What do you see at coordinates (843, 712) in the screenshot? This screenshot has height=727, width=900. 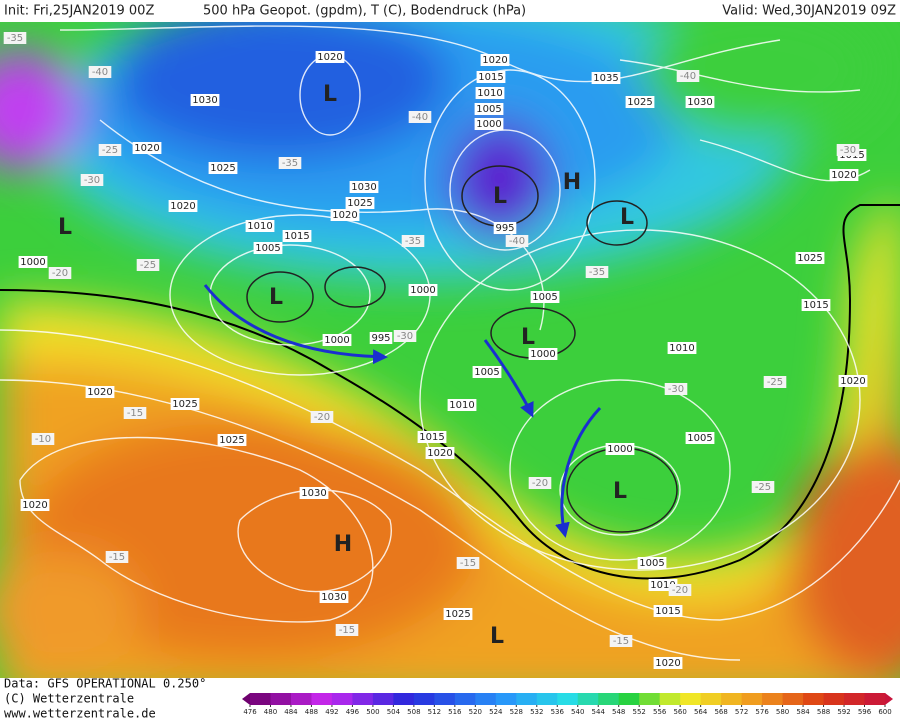 I see `colorbar-tick-label: 592` at bounding box center [843, 712].